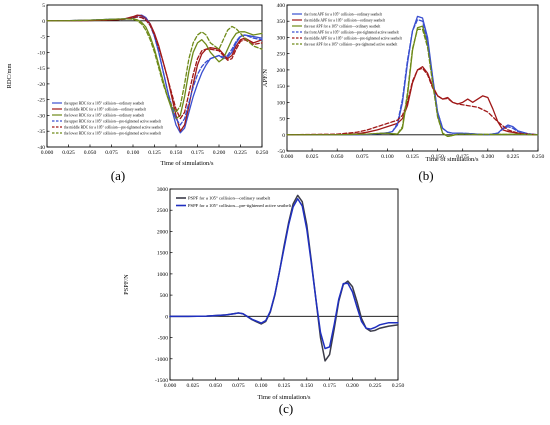 The image size is (550, 425). Describe the element at coordinates (281, 55) in the screenshot. I see `y-tick-label: 250` at that location.